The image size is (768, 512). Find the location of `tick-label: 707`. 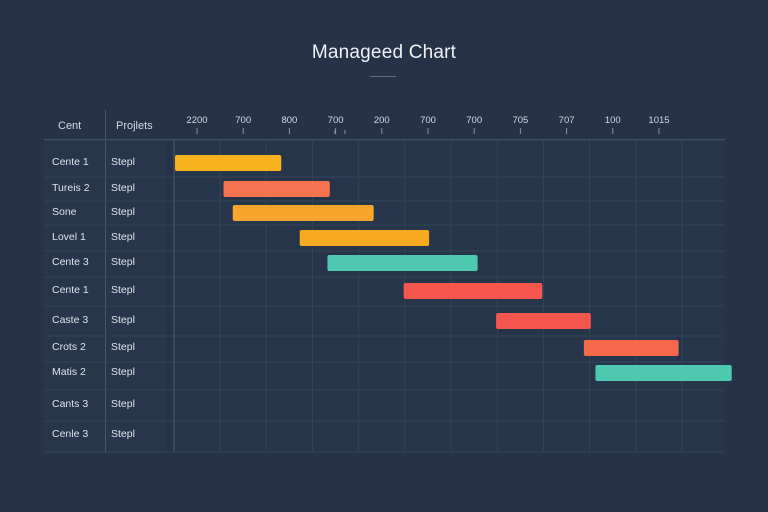

tick-label: 707 is located at coordinates (567, 120).